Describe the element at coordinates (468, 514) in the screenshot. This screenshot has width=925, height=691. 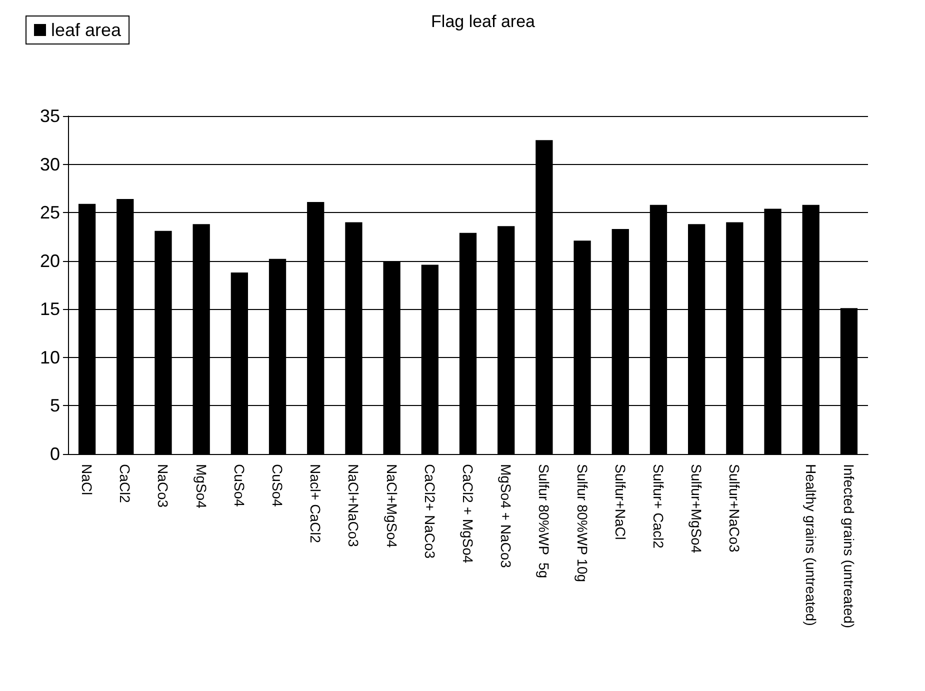
I see `x-tick-label: CaCl2 + MgSo4` at that location.